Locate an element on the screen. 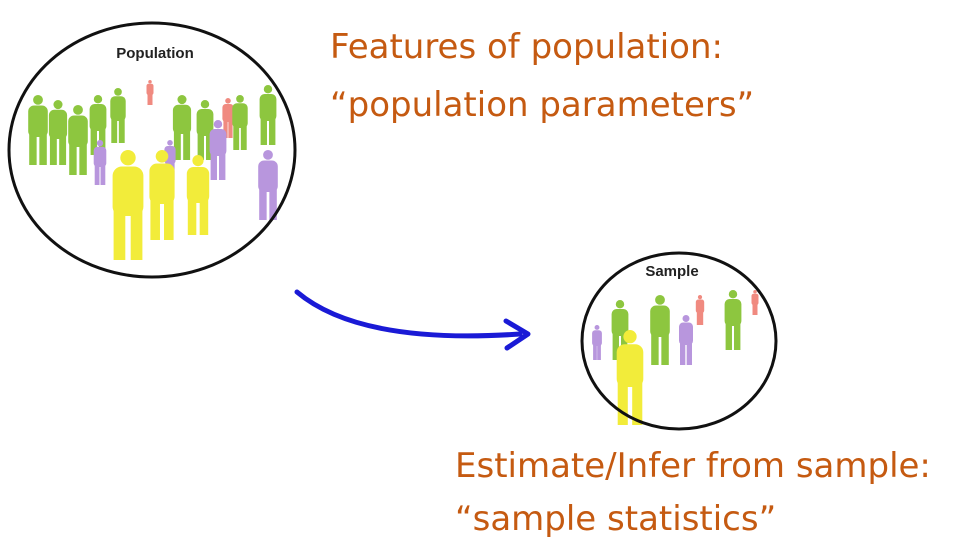  population-figures is located at coordinates (153, 170).